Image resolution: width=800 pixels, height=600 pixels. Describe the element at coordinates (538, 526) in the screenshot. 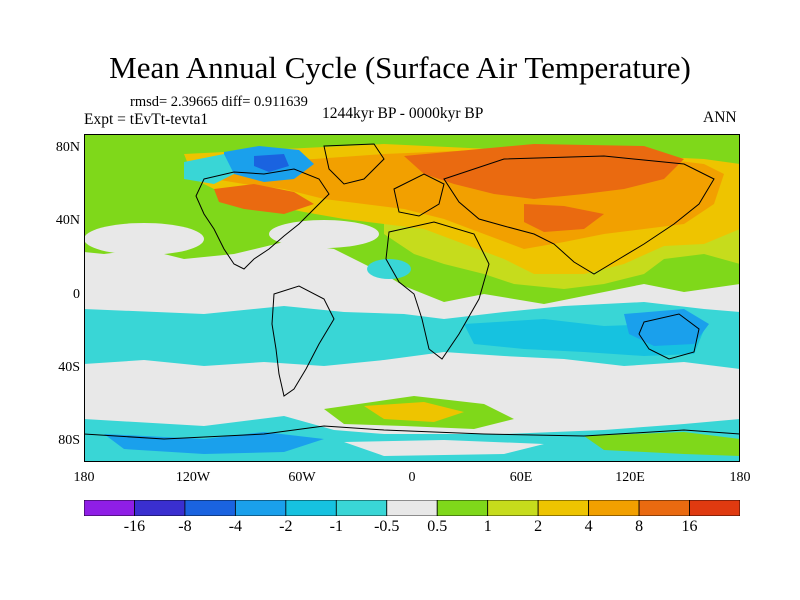

I see `colorbar-label: 2` at that location.